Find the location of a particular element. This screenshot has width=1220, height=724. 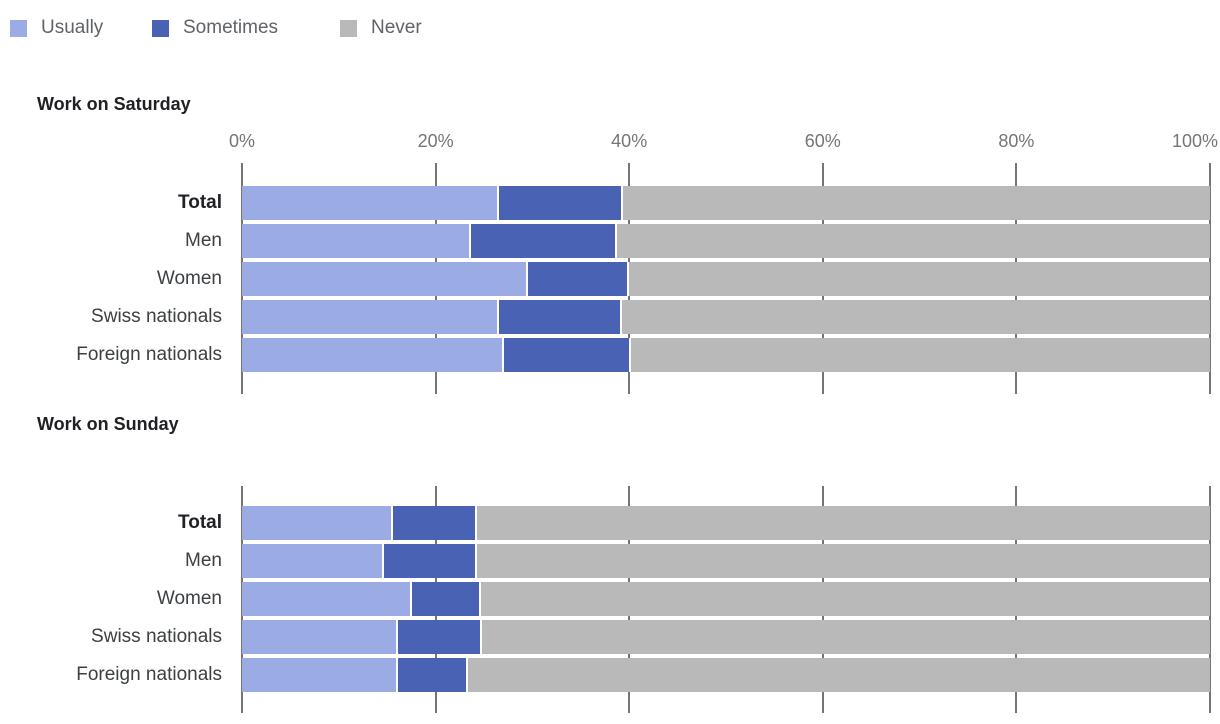

x-tick-label: 40% is located at coordinates (629, 141).